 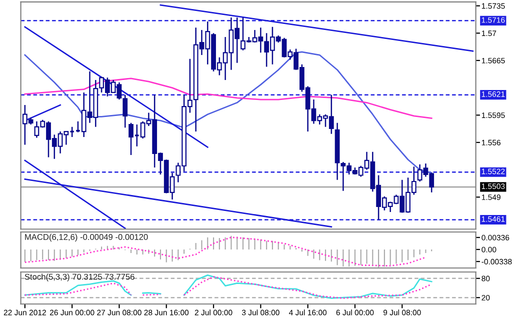 I want to click on chart-title: Stoch(5,3,3) 70.3125 73.7756, so click(x=79, y=278).